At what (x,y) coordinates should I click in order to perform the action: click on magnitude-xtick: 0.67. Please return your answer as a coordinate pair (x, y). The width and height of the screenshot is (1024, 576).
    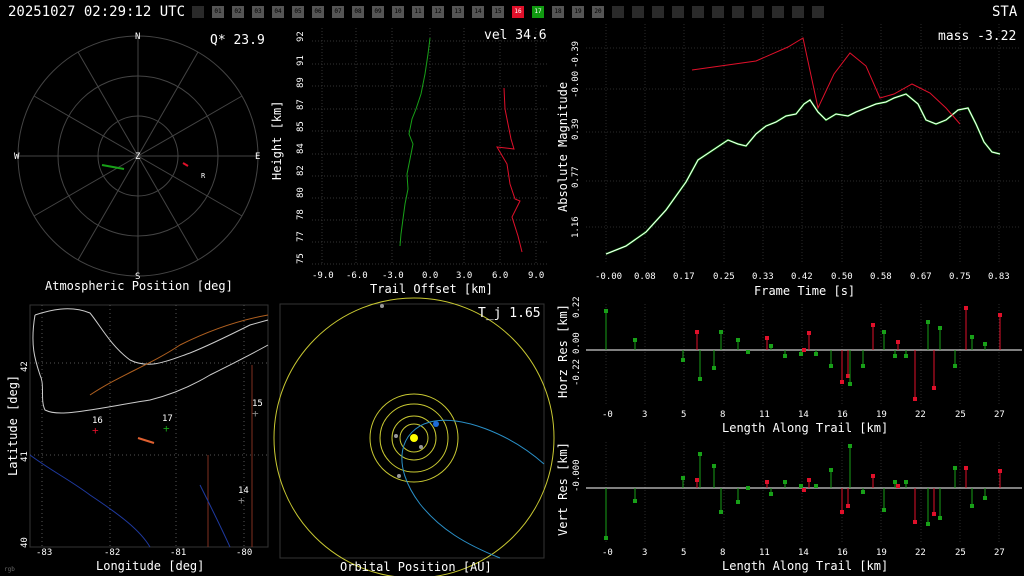
    Looking at the image, I should click on (921, 277).